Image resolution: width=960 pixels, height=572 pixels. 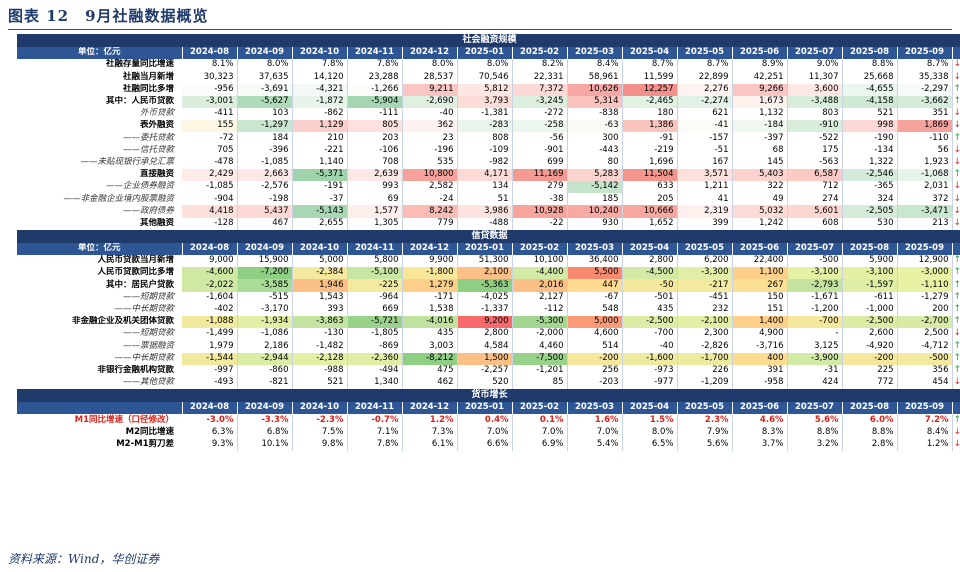 I want to click on value-cell: 1,923, so click(x=925, y=162).